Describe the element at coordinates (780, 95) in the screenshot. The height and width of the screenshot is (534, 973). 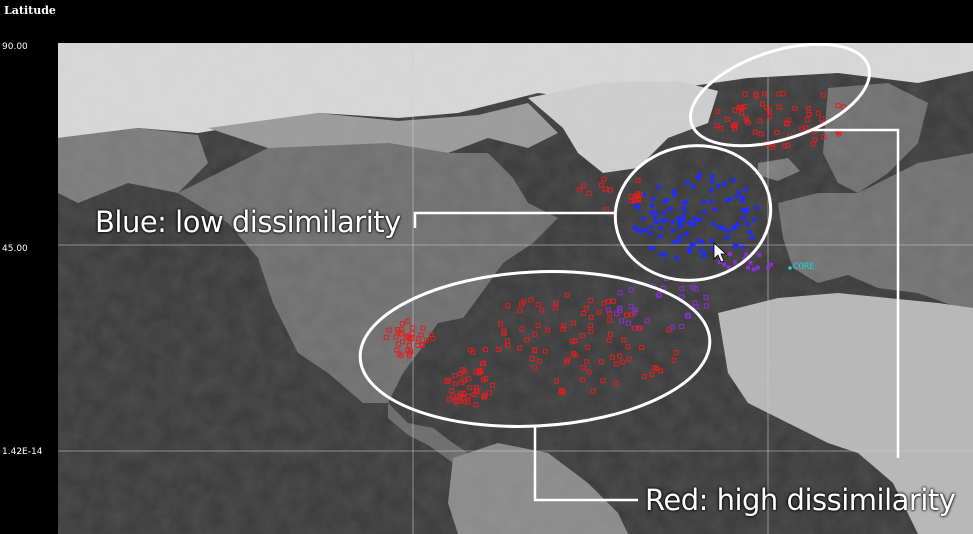
I see `north-atlantic-ellipse` at that location.